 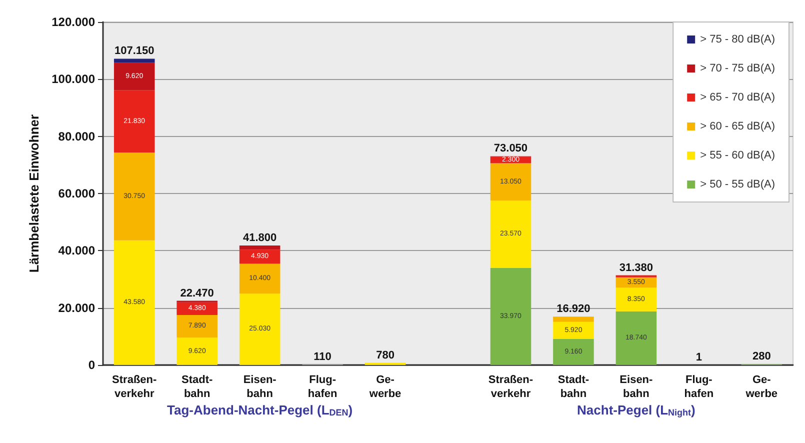 What do you see at coordinates (323, 357) in the screenshot?
I see `total-label: 110` at bounding box center [323, 357].